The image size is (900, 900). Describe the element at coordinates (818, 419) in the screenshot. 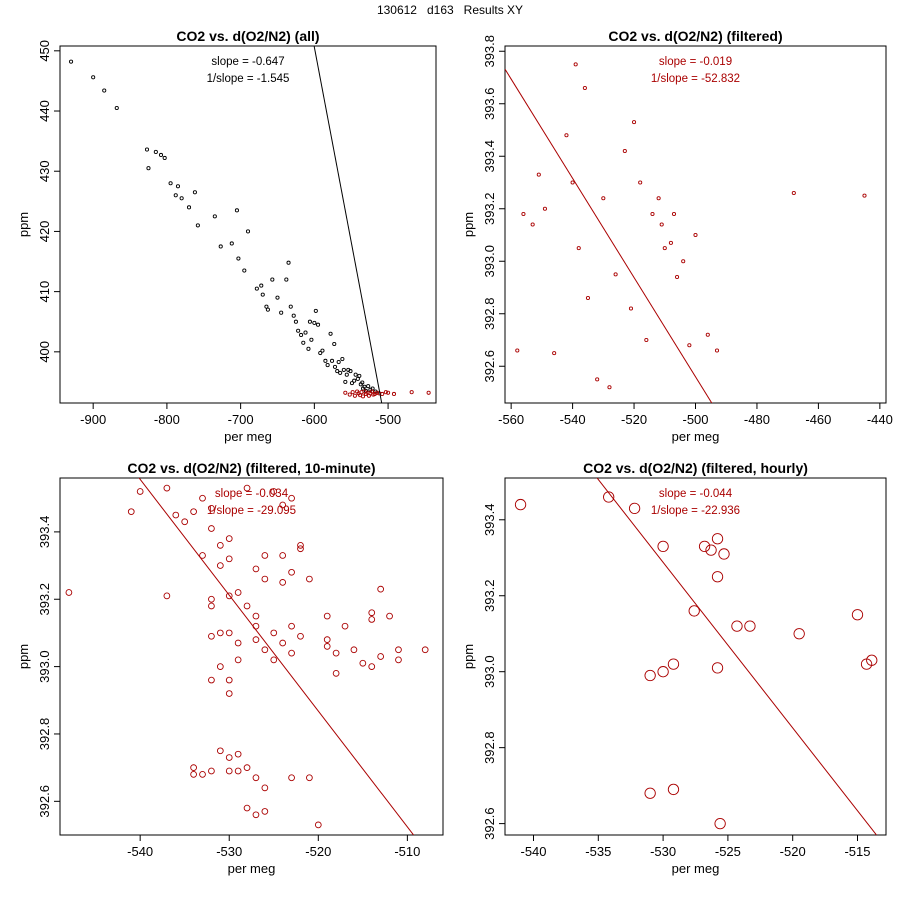

I see `x-tick-label: -460` at that location.